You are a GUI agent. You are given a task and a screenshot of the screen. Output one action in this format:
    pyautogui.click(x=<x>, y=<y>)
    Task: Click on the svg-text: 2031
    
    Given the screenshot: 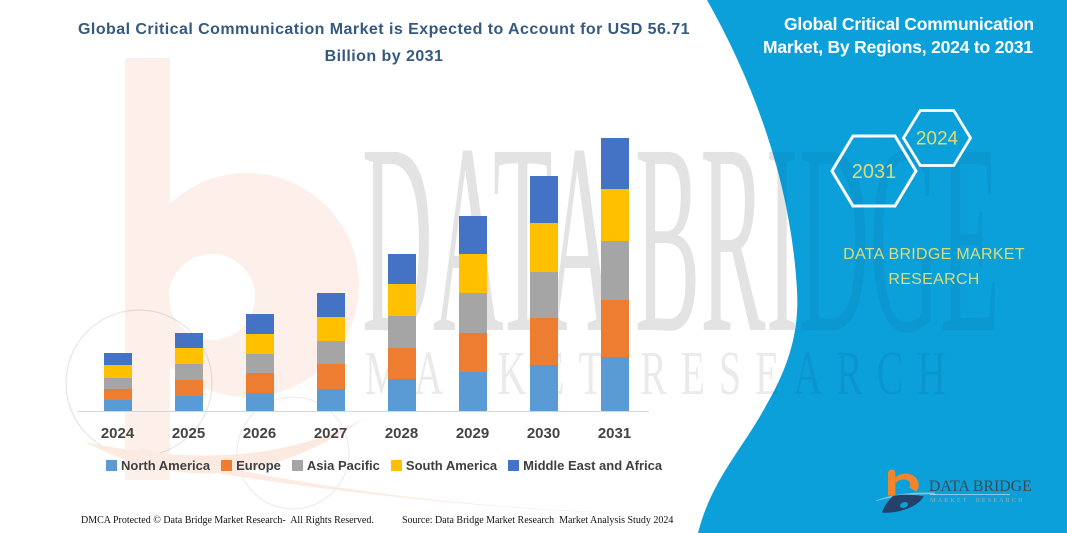 What is the action you would take?
    pyautogui.click(x=874, y=172)
    